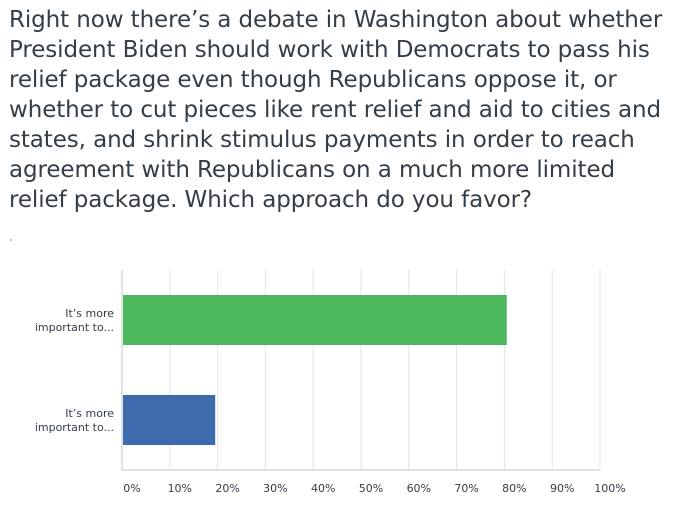 This screenshot has height=511, width=676. I want to click on x-tick-label: 90%, so click(562, 488).